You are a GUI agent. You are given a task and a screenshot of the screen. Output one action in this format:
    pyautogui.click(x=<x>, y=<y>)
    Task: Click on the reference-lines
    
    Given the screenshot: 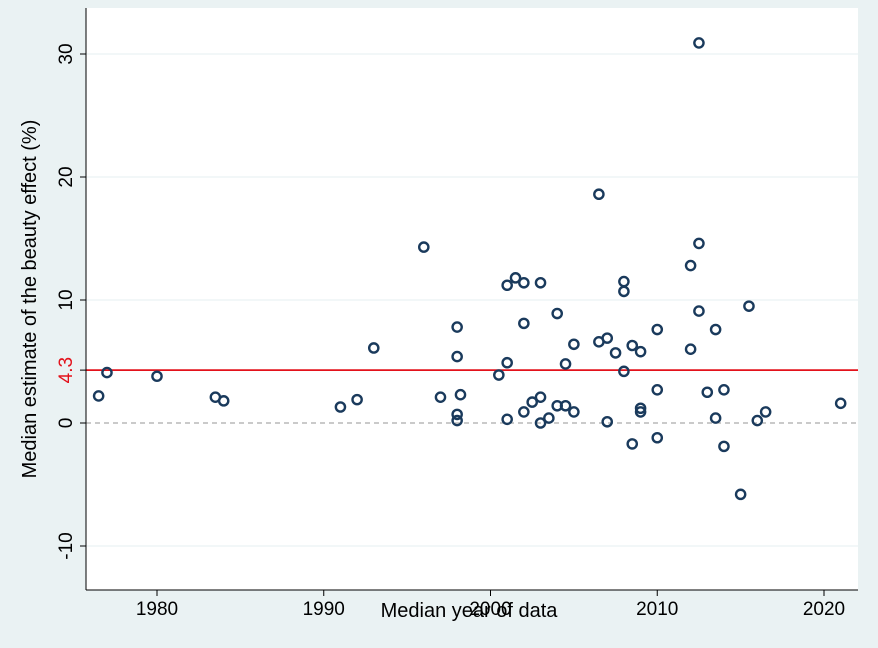 What is the action you would take?
    pyautogui.click(x=472, y=396)
    